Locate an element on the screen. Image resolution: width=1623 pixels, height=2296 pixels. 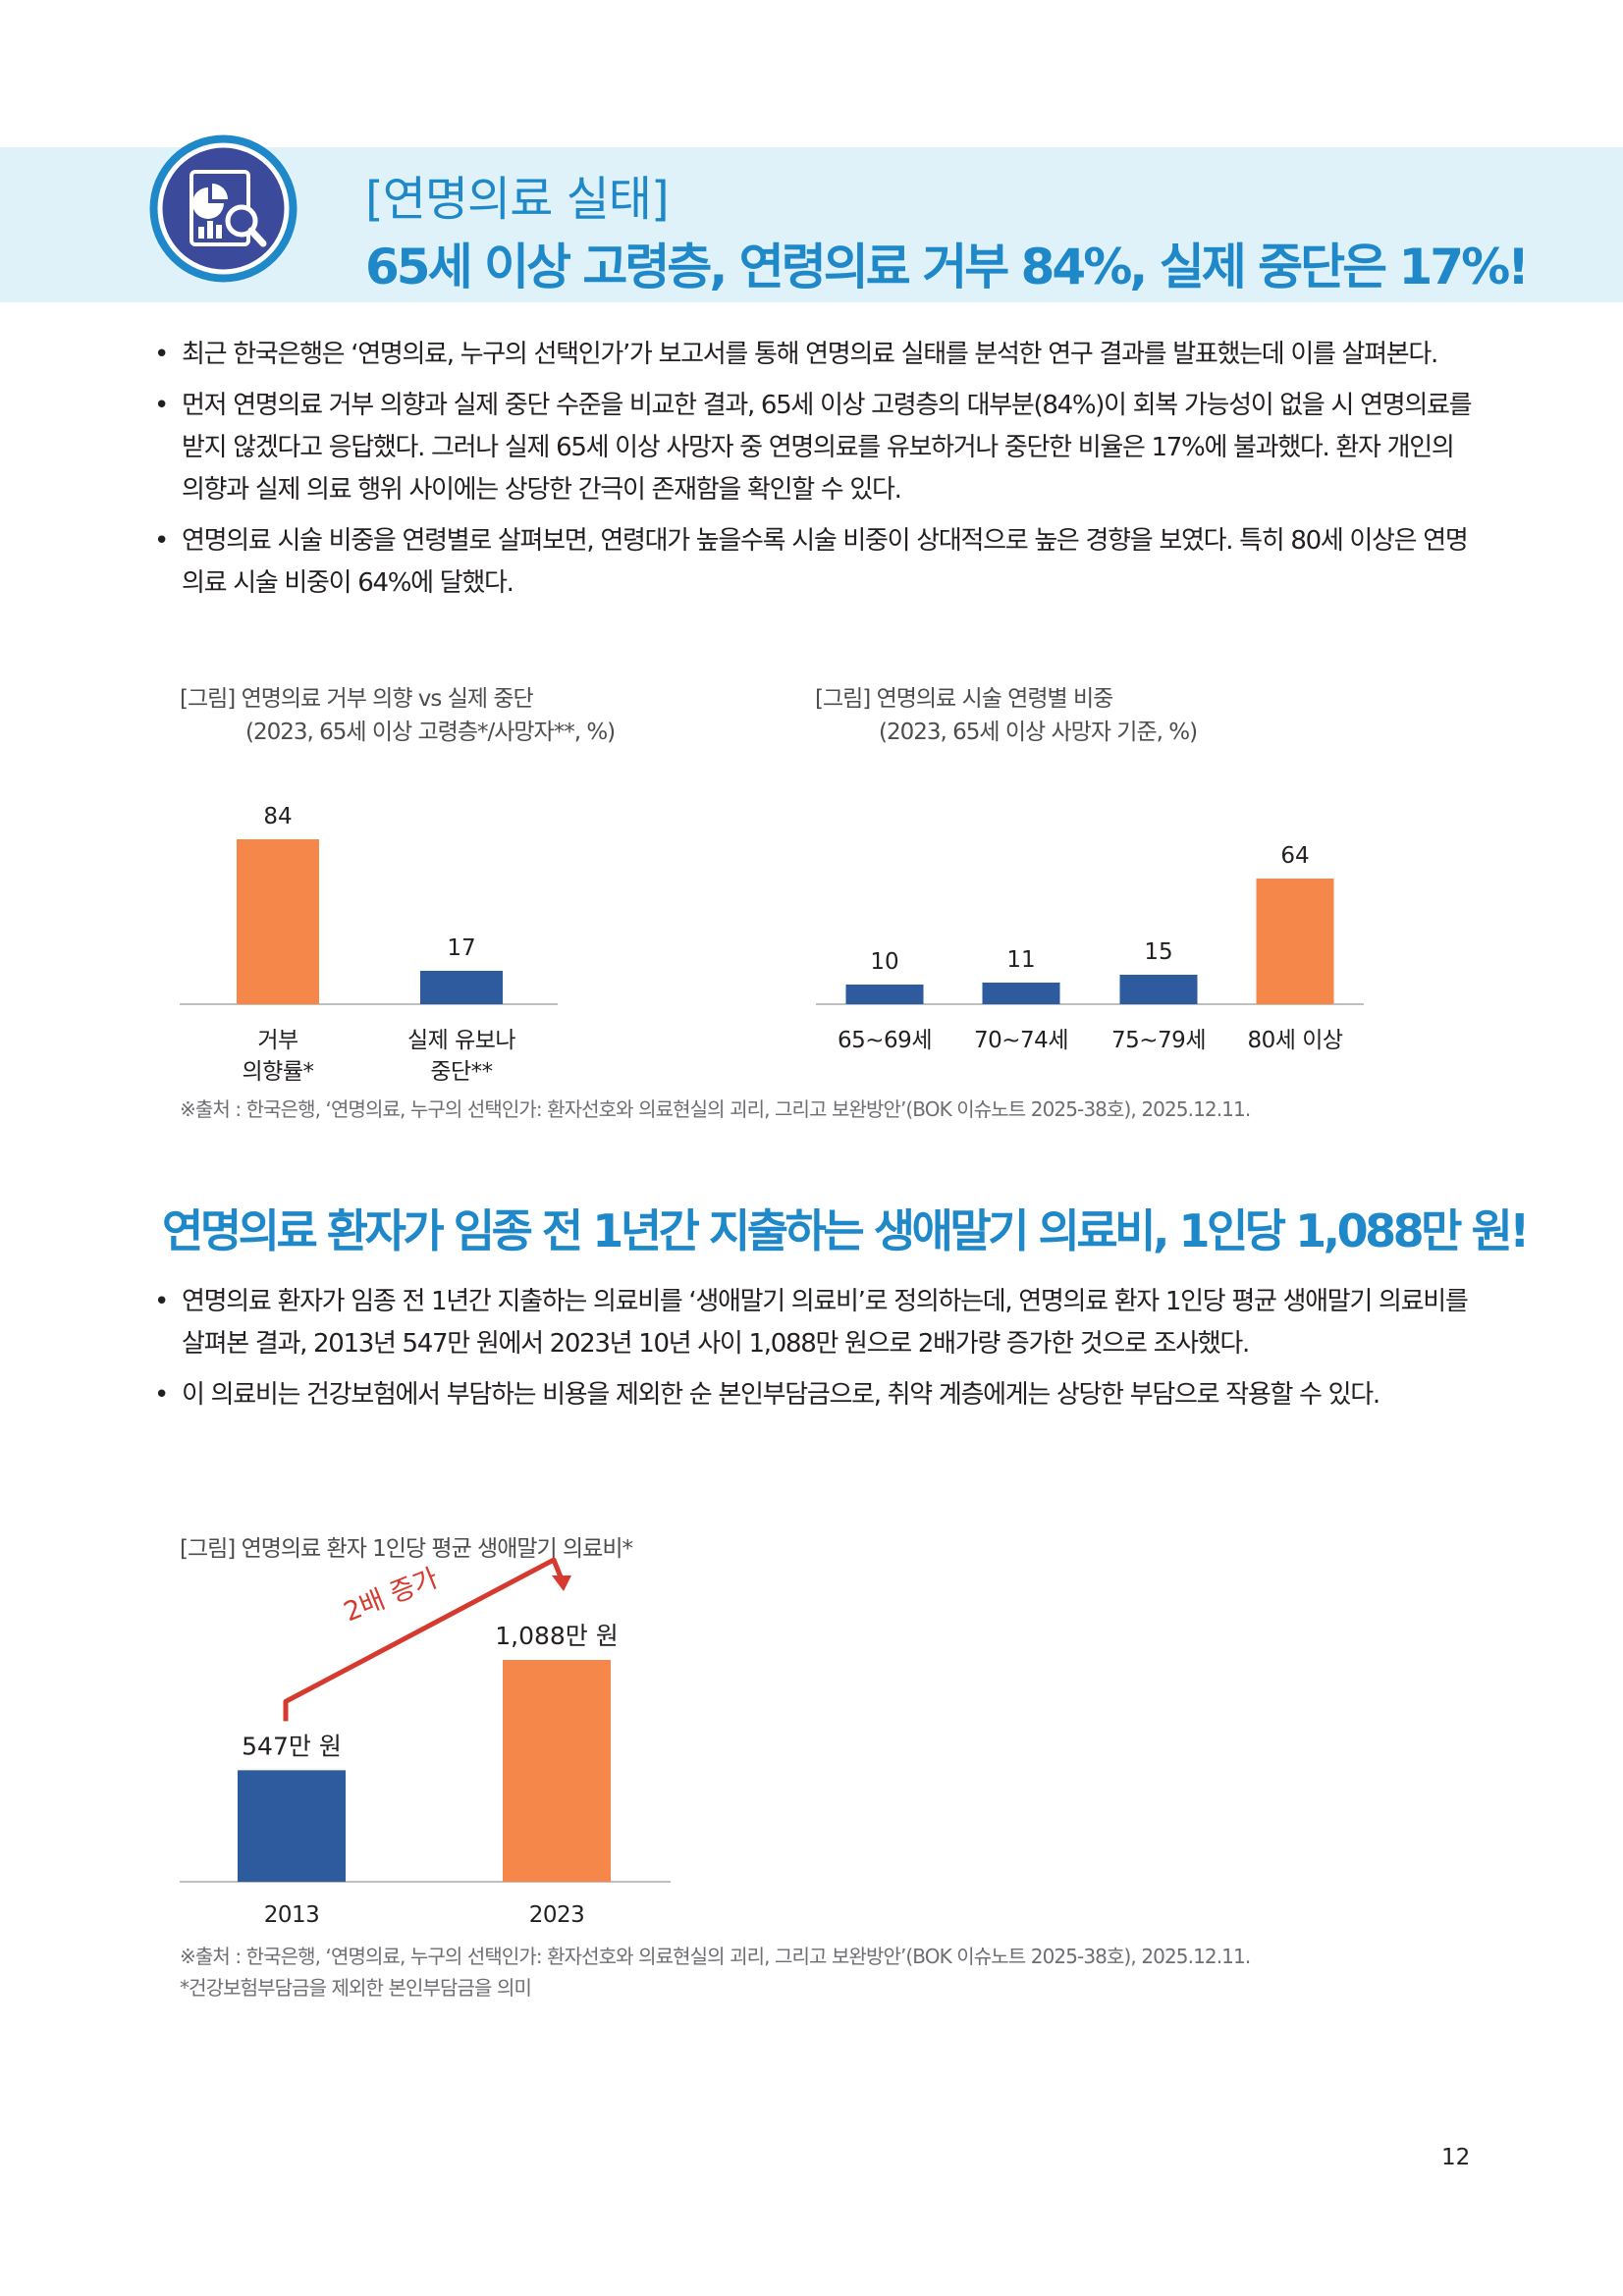
chart-3-annotation: 2배 증가 is located at coordinates (392, 1596).